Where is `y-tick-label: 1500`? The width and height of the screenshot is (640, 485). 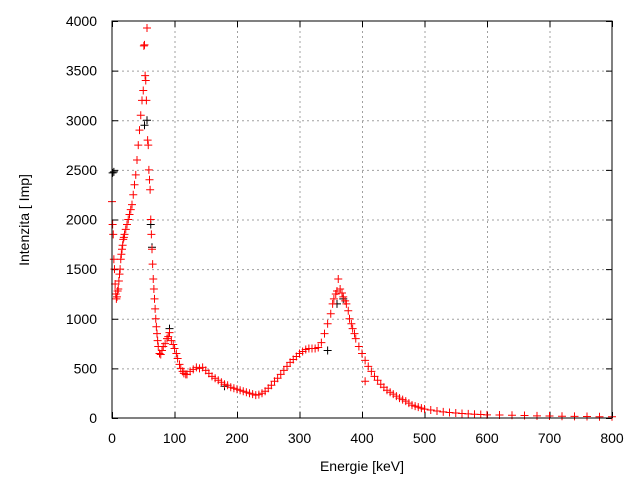
y-tick-label: 1500 is located at coordinates (81, 269).